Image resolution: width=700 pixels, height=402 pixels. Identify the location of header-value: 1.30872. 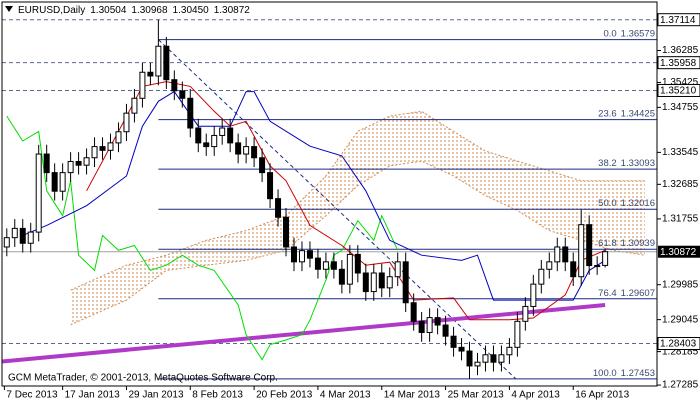
(232, 10).